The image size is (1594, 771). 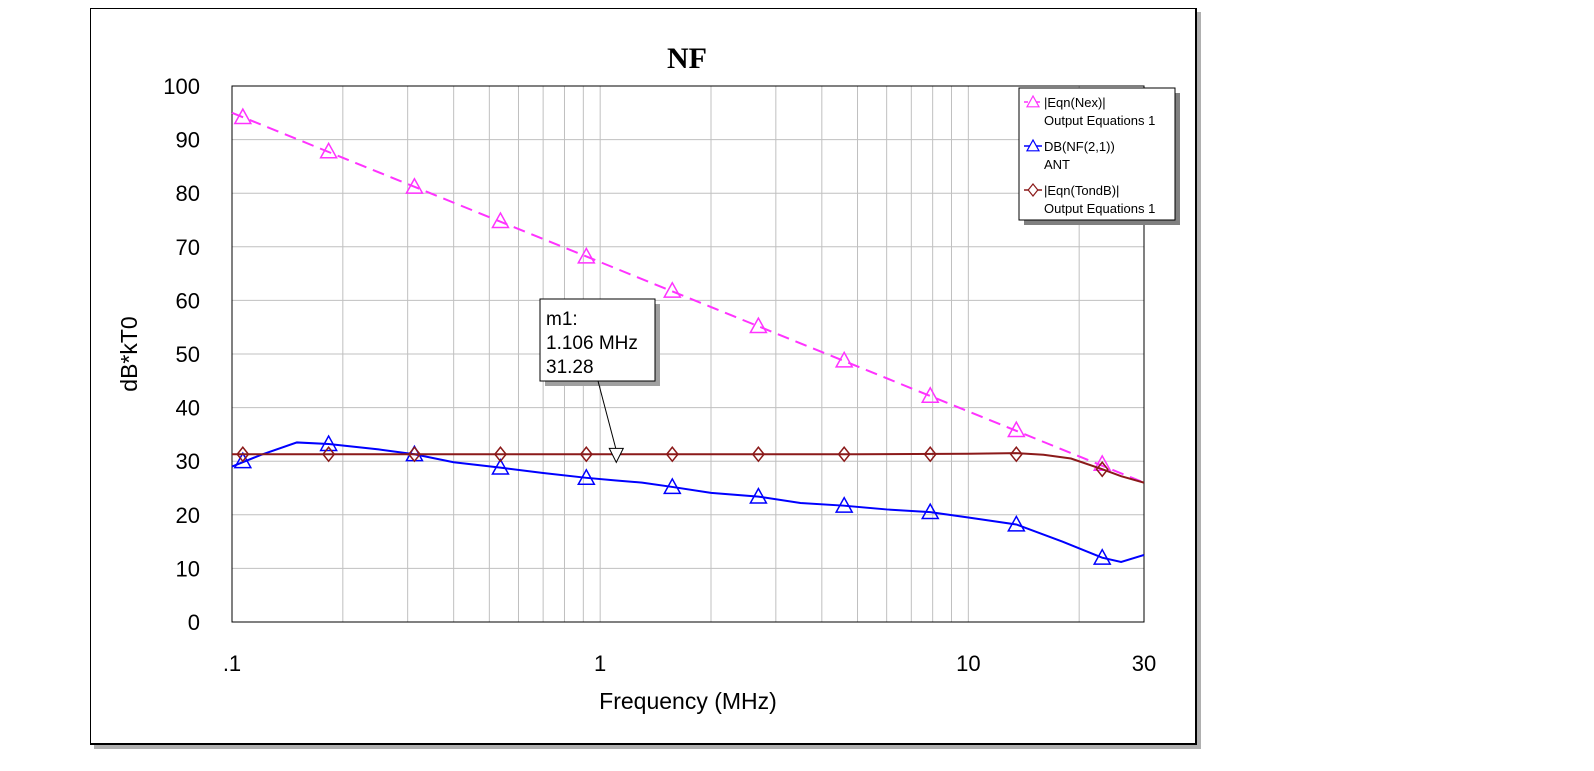 I want to click on y-tick-label: 90, so click(x=188, y=140).